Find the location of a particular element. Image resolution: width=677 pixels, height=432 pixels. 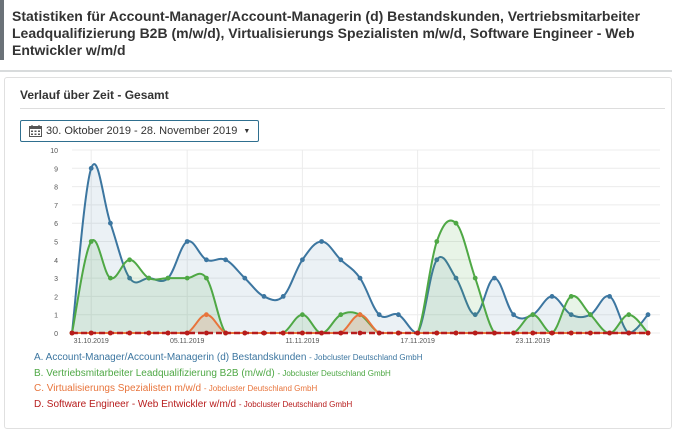

x-tick-label: 05.11.2019 is located at coordinates (187, 341).